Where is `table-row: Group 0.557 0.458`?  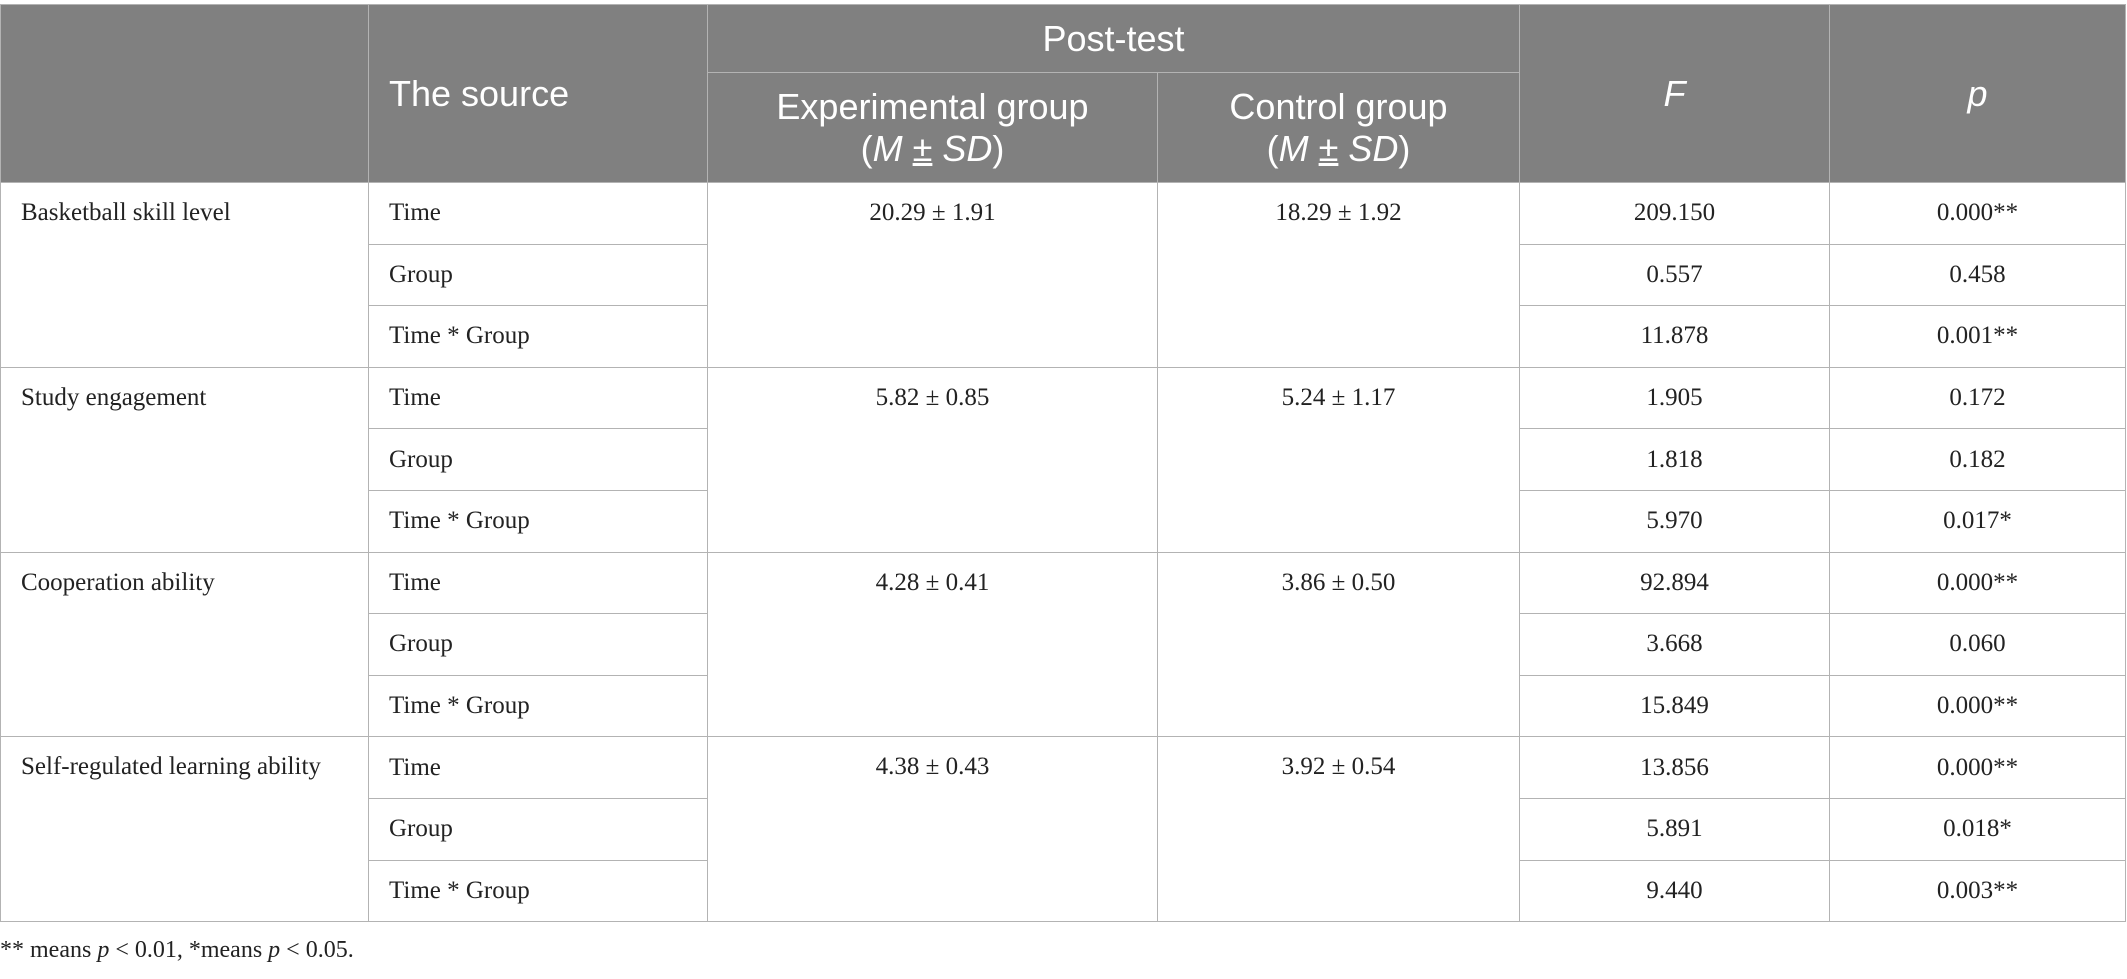 table-row: Group 0.557 0.458 is located at coordinates (1063, 275).